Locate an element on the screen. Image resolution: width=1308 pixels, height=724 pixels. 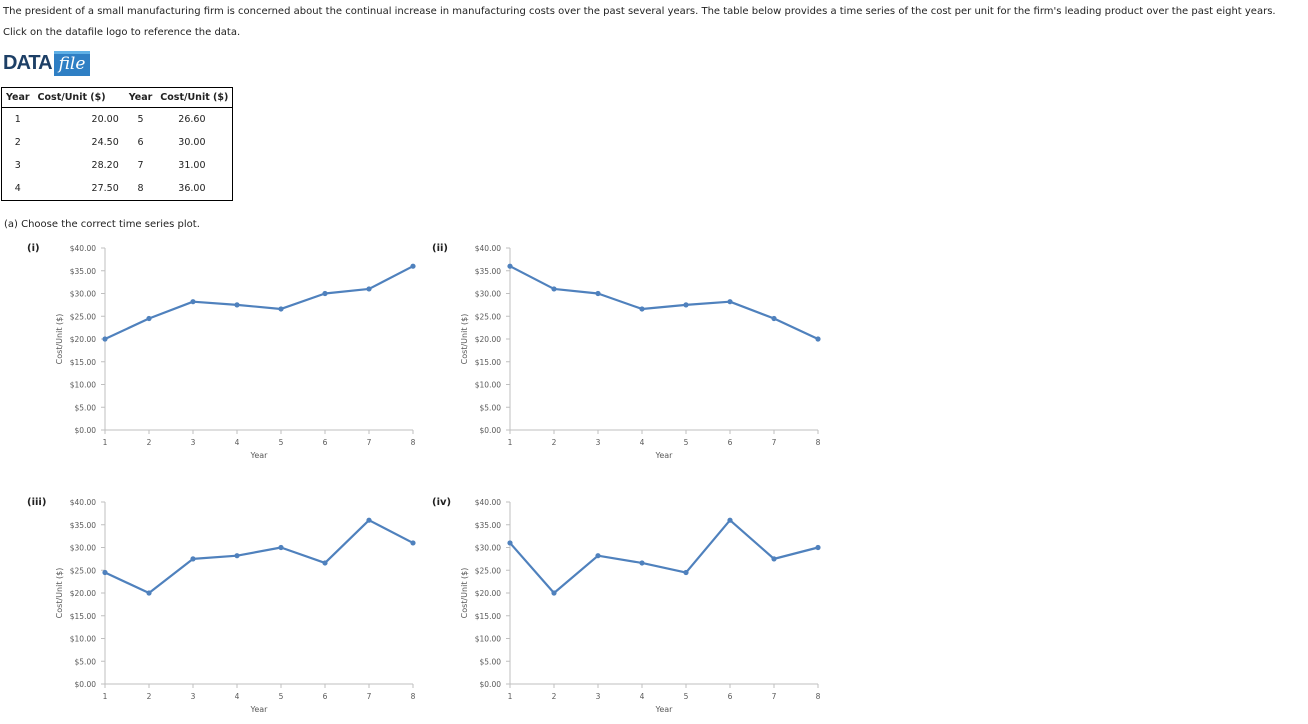
datafile-logo-link: DATA file is located at coordinates (47, 63).